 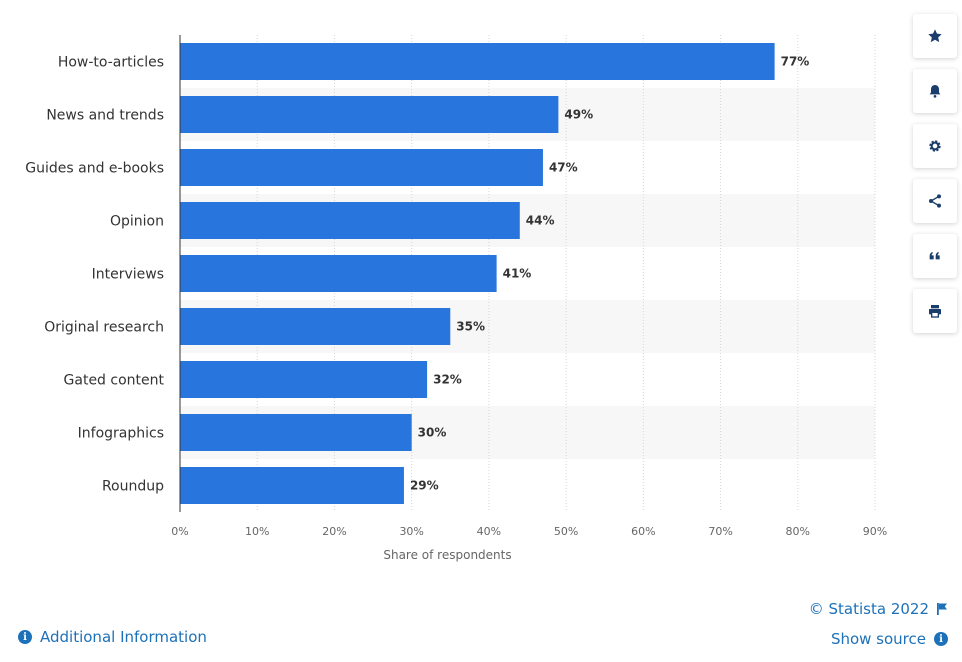 I want to click on data-label: 44%, so click(x=540, y=221).